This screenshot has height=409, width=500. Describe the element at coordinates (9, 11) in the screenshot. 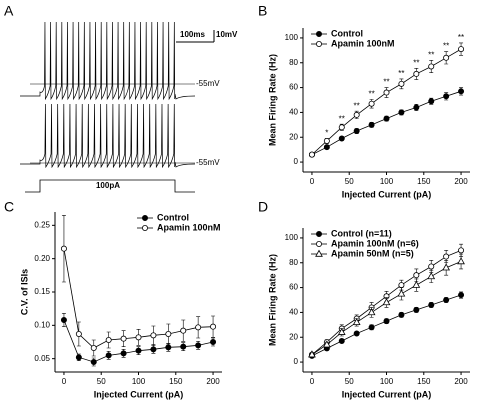

I see `panel-label: A` at that location.